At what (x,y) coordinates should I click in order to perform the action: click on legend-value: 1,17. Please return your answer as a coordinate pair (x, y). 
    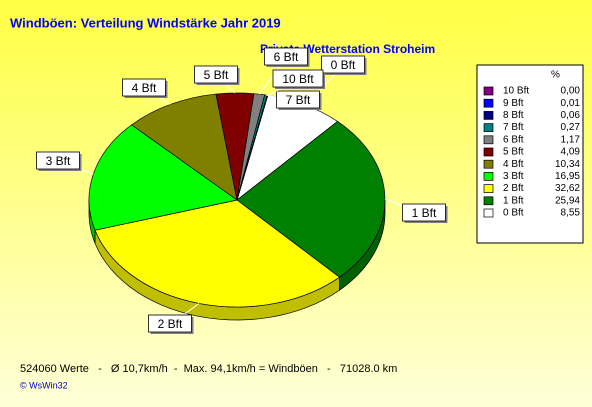
    Looking at the image, I should click on (571, 139).